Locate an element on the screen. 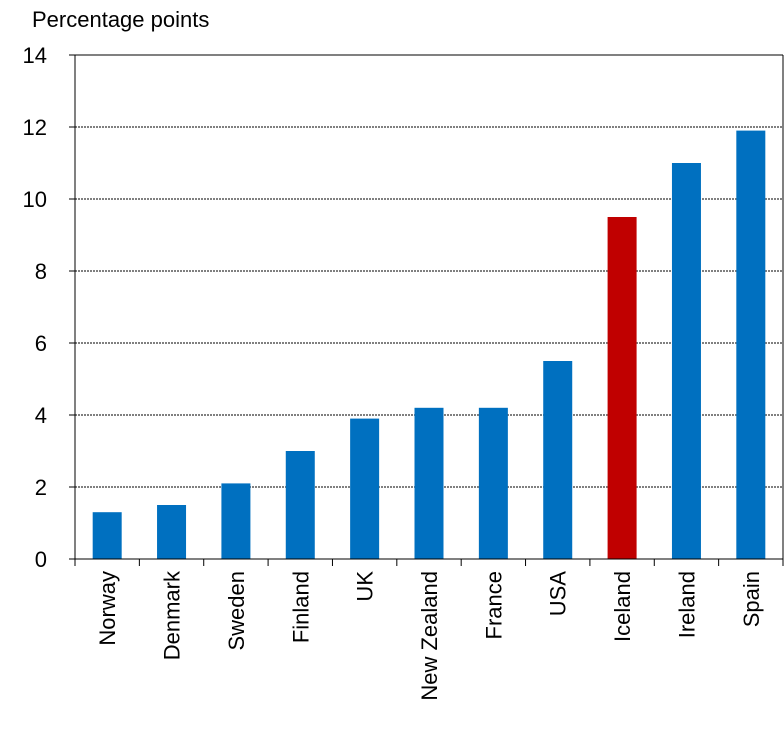 The image size is (784, 739). y-tick-label-12: 12 is located at coordinates (35, 127).